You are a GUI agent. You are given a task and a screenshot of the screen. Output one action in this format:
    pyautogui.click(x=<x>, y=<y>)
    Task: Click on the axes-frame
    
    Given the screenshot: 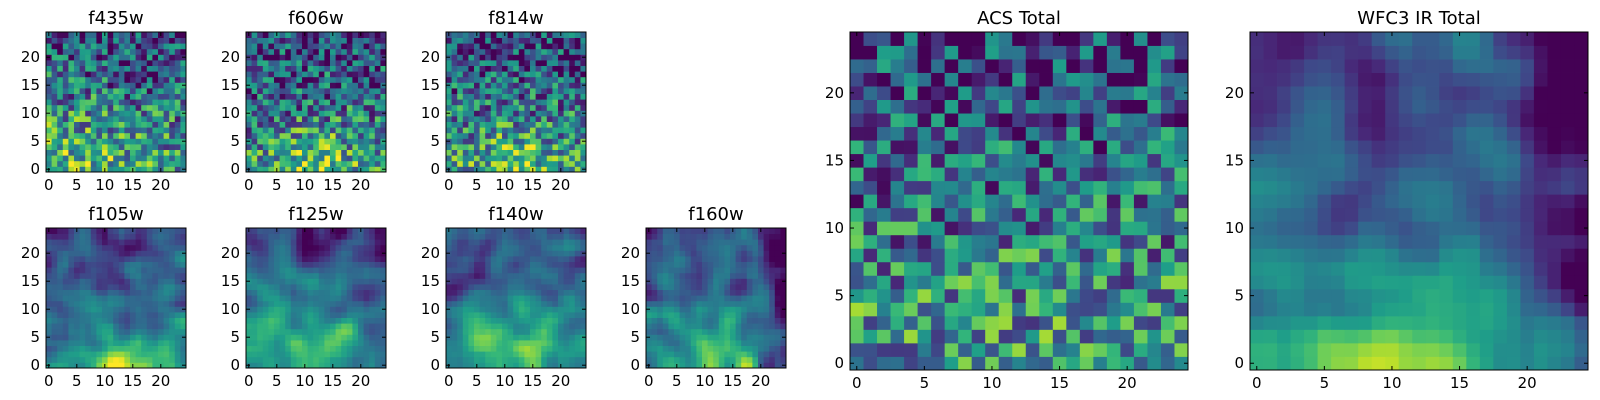 What is the action you would take?
    pyautogui.click(x=516, y=298)
    